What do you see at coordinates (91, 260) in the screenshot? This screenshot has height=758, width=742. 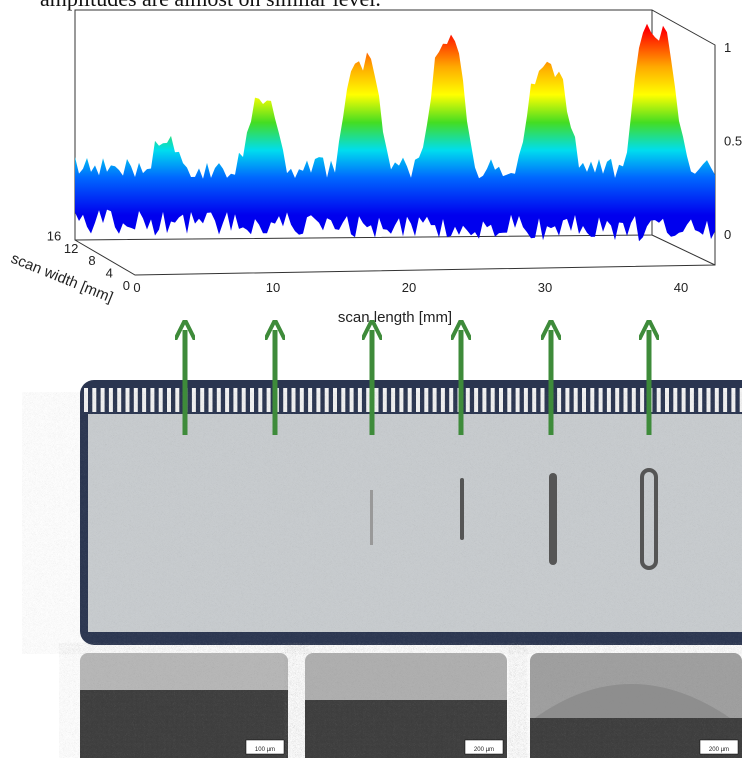 I see `y-tick-label: 8` at bounding box center [91, 260].